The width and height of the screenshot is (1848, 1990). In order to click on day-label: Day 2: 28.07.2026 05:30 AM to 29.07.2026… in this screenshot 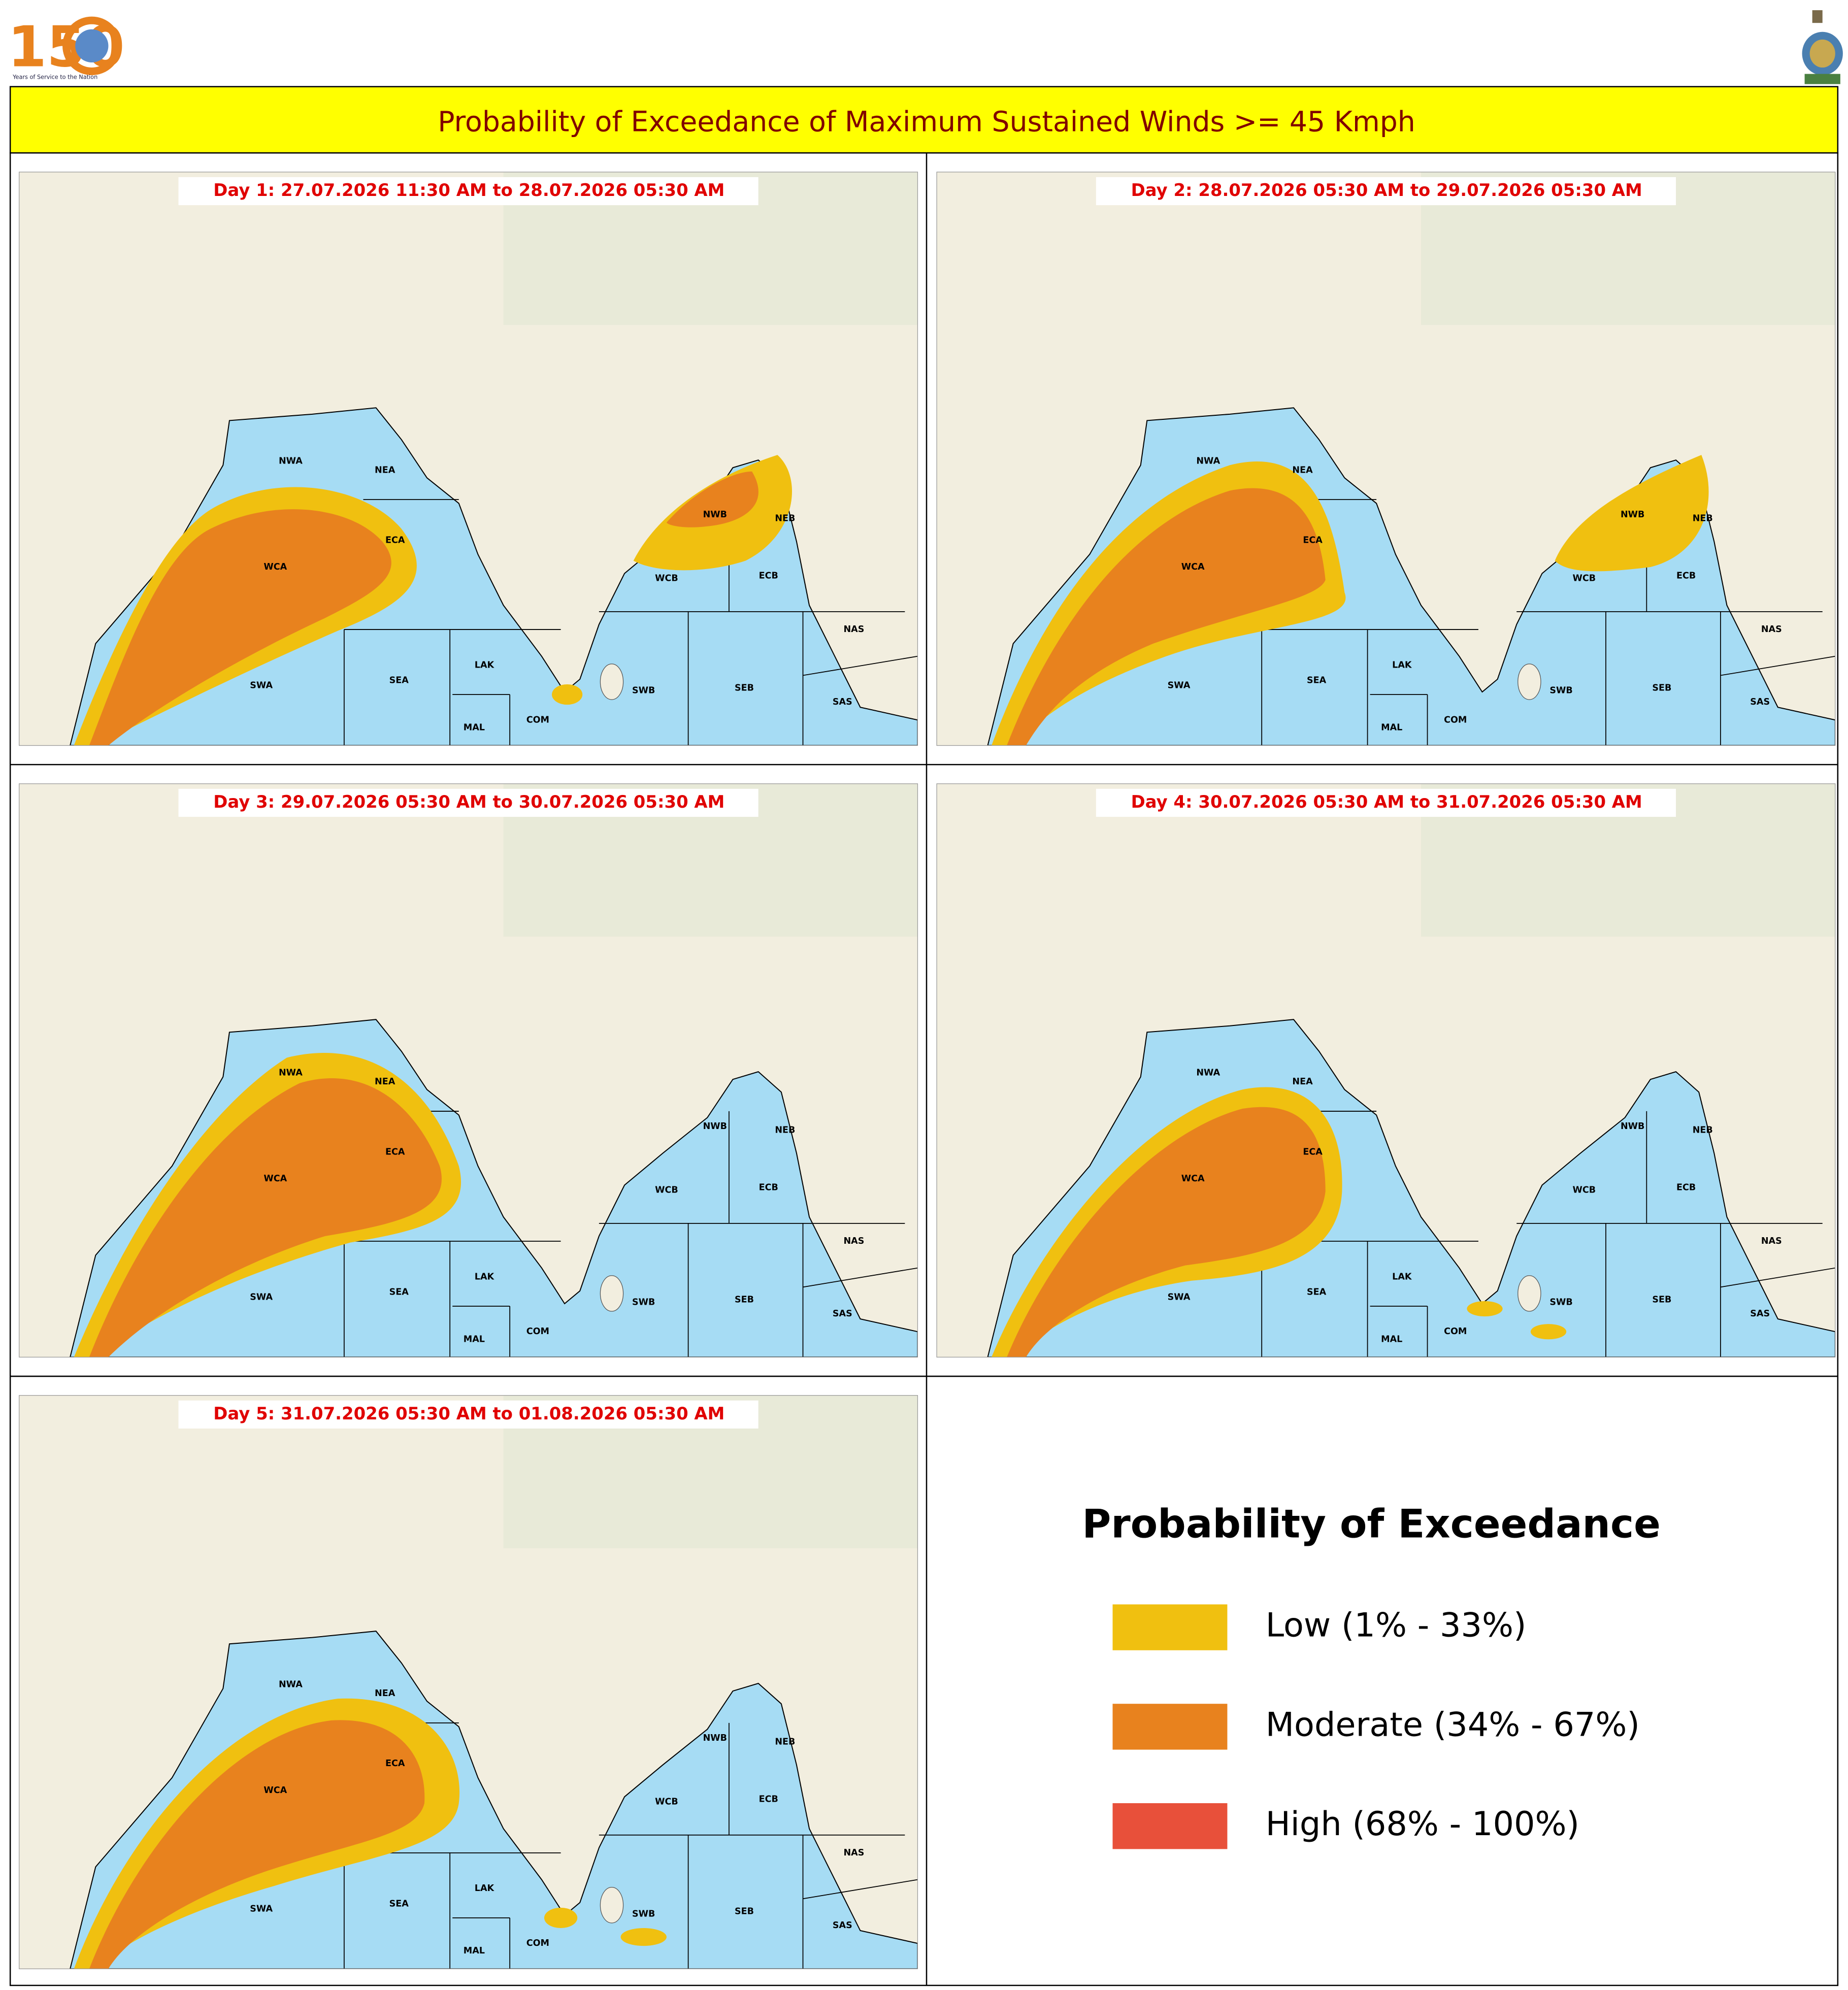, I will do `click(1386, 190)`.